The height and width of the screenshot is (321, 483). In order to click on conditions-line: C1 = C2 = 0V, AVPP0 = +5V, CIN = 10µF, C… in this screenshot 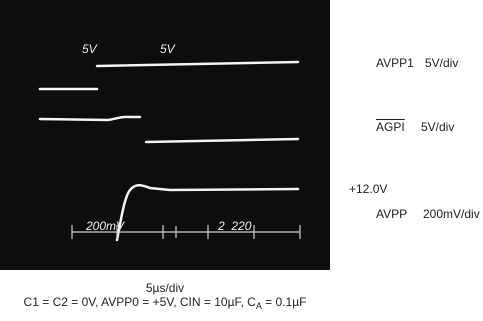, I will do `click(165, 303)`.